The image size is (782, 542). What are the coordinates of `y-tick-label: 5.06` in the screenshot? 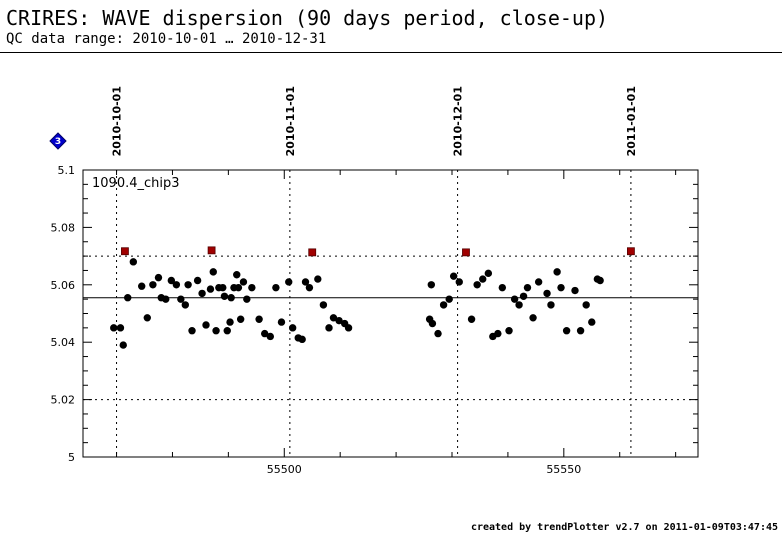 It's located at (63, 285).